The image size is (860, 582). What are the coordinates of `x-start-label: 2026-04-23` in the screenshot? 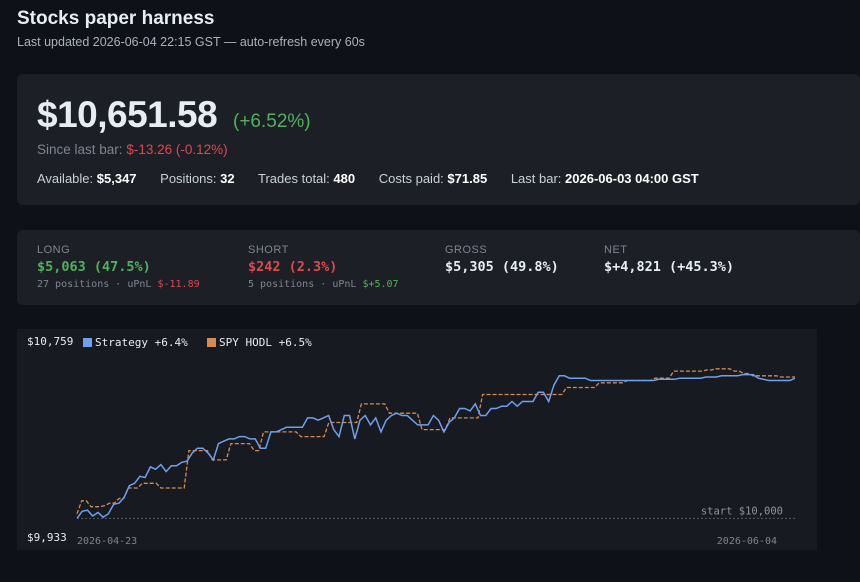 It's located at (107, 541).